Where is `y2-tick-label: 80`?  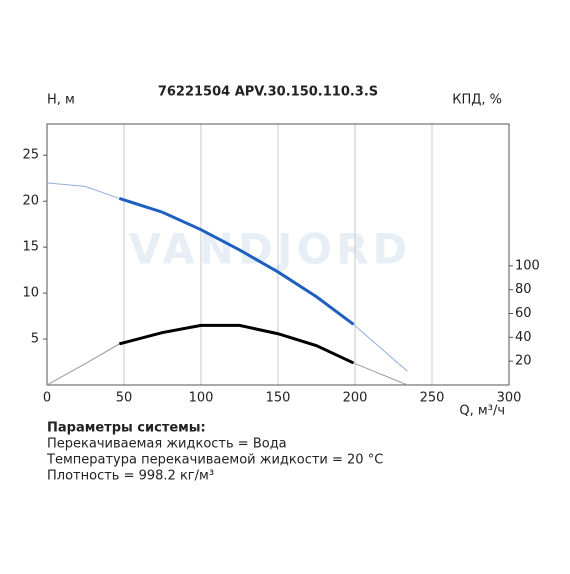 y2-tick-label: 80 is located at coordinates (523, 289).